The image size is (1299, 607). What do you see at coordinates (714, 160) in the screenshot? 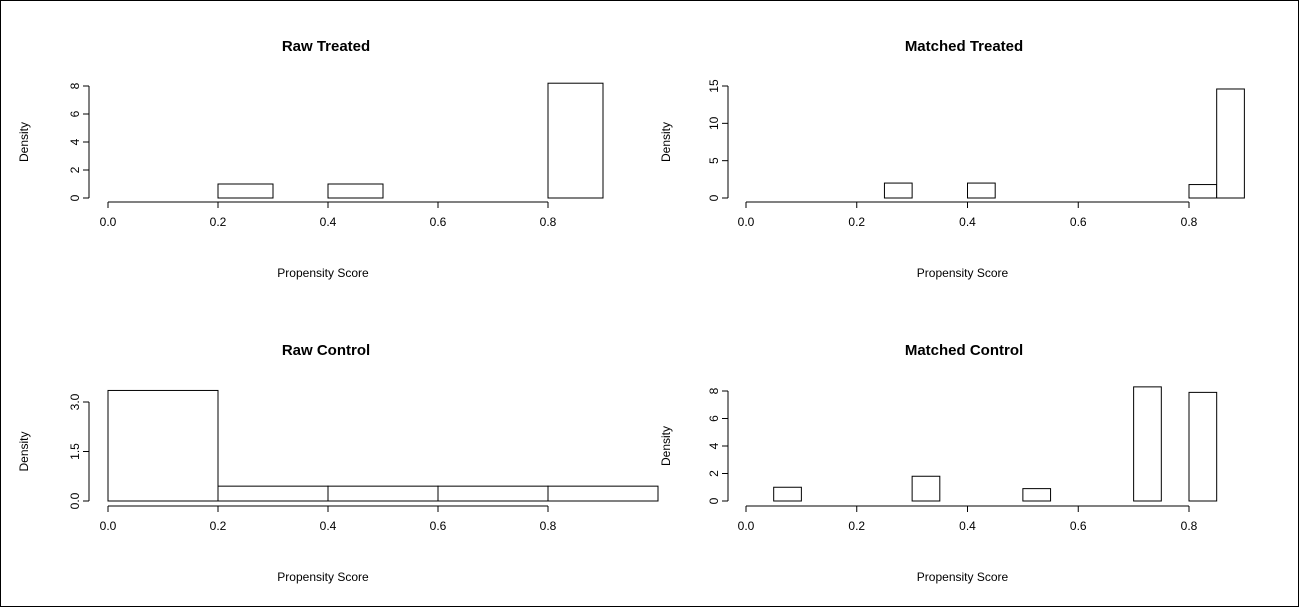
I see `y-tick-label: 5` at bounding box center [714, 160].